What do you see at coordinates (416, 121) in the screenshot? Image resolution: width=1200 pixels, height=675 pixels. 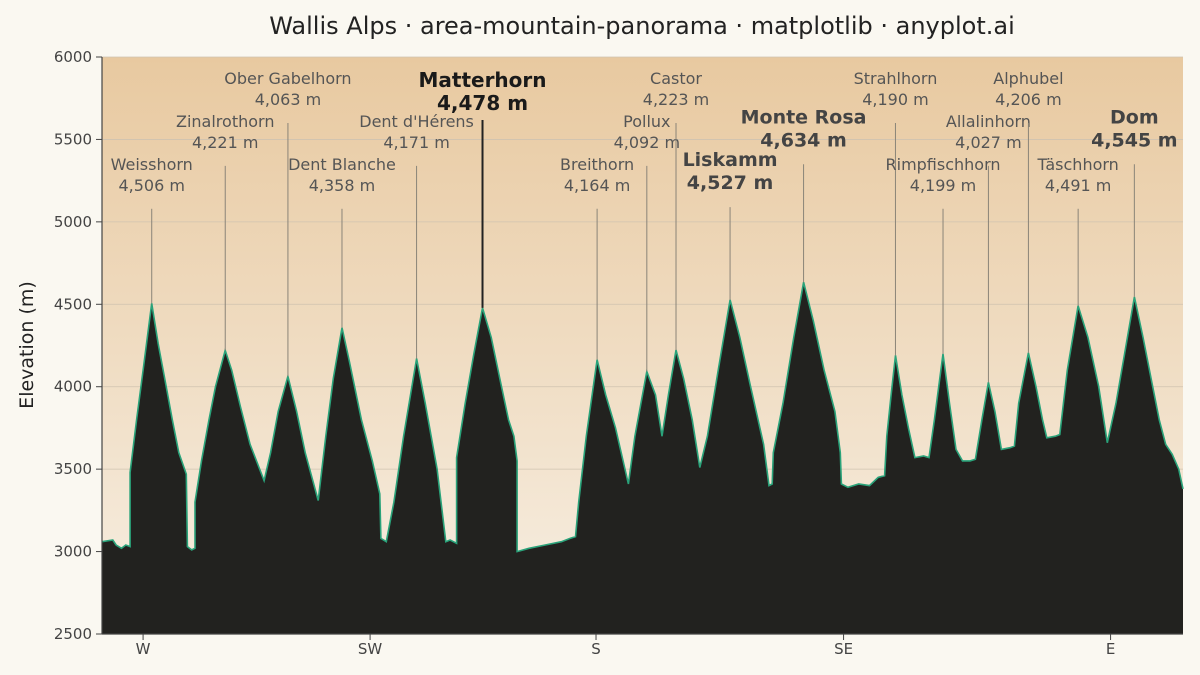 I see `peak-name-label: Dent d'Hérens` at bounding box center [416, 121].